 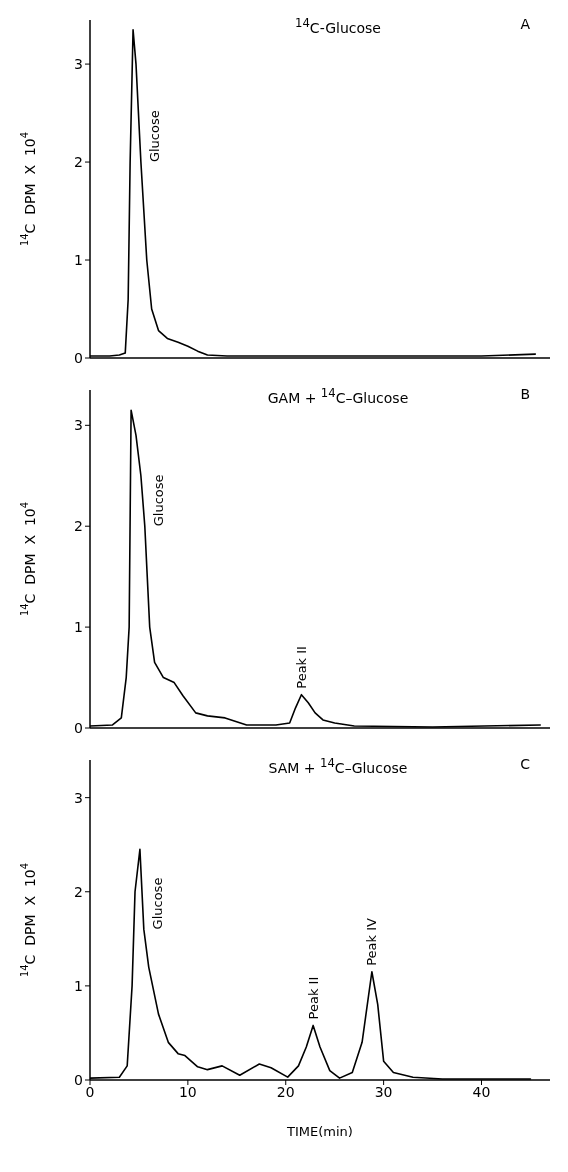 What do you see at coordinates (525, 764) in the screenshot?
I see `annotation: C` at bounding box center [525, 764].